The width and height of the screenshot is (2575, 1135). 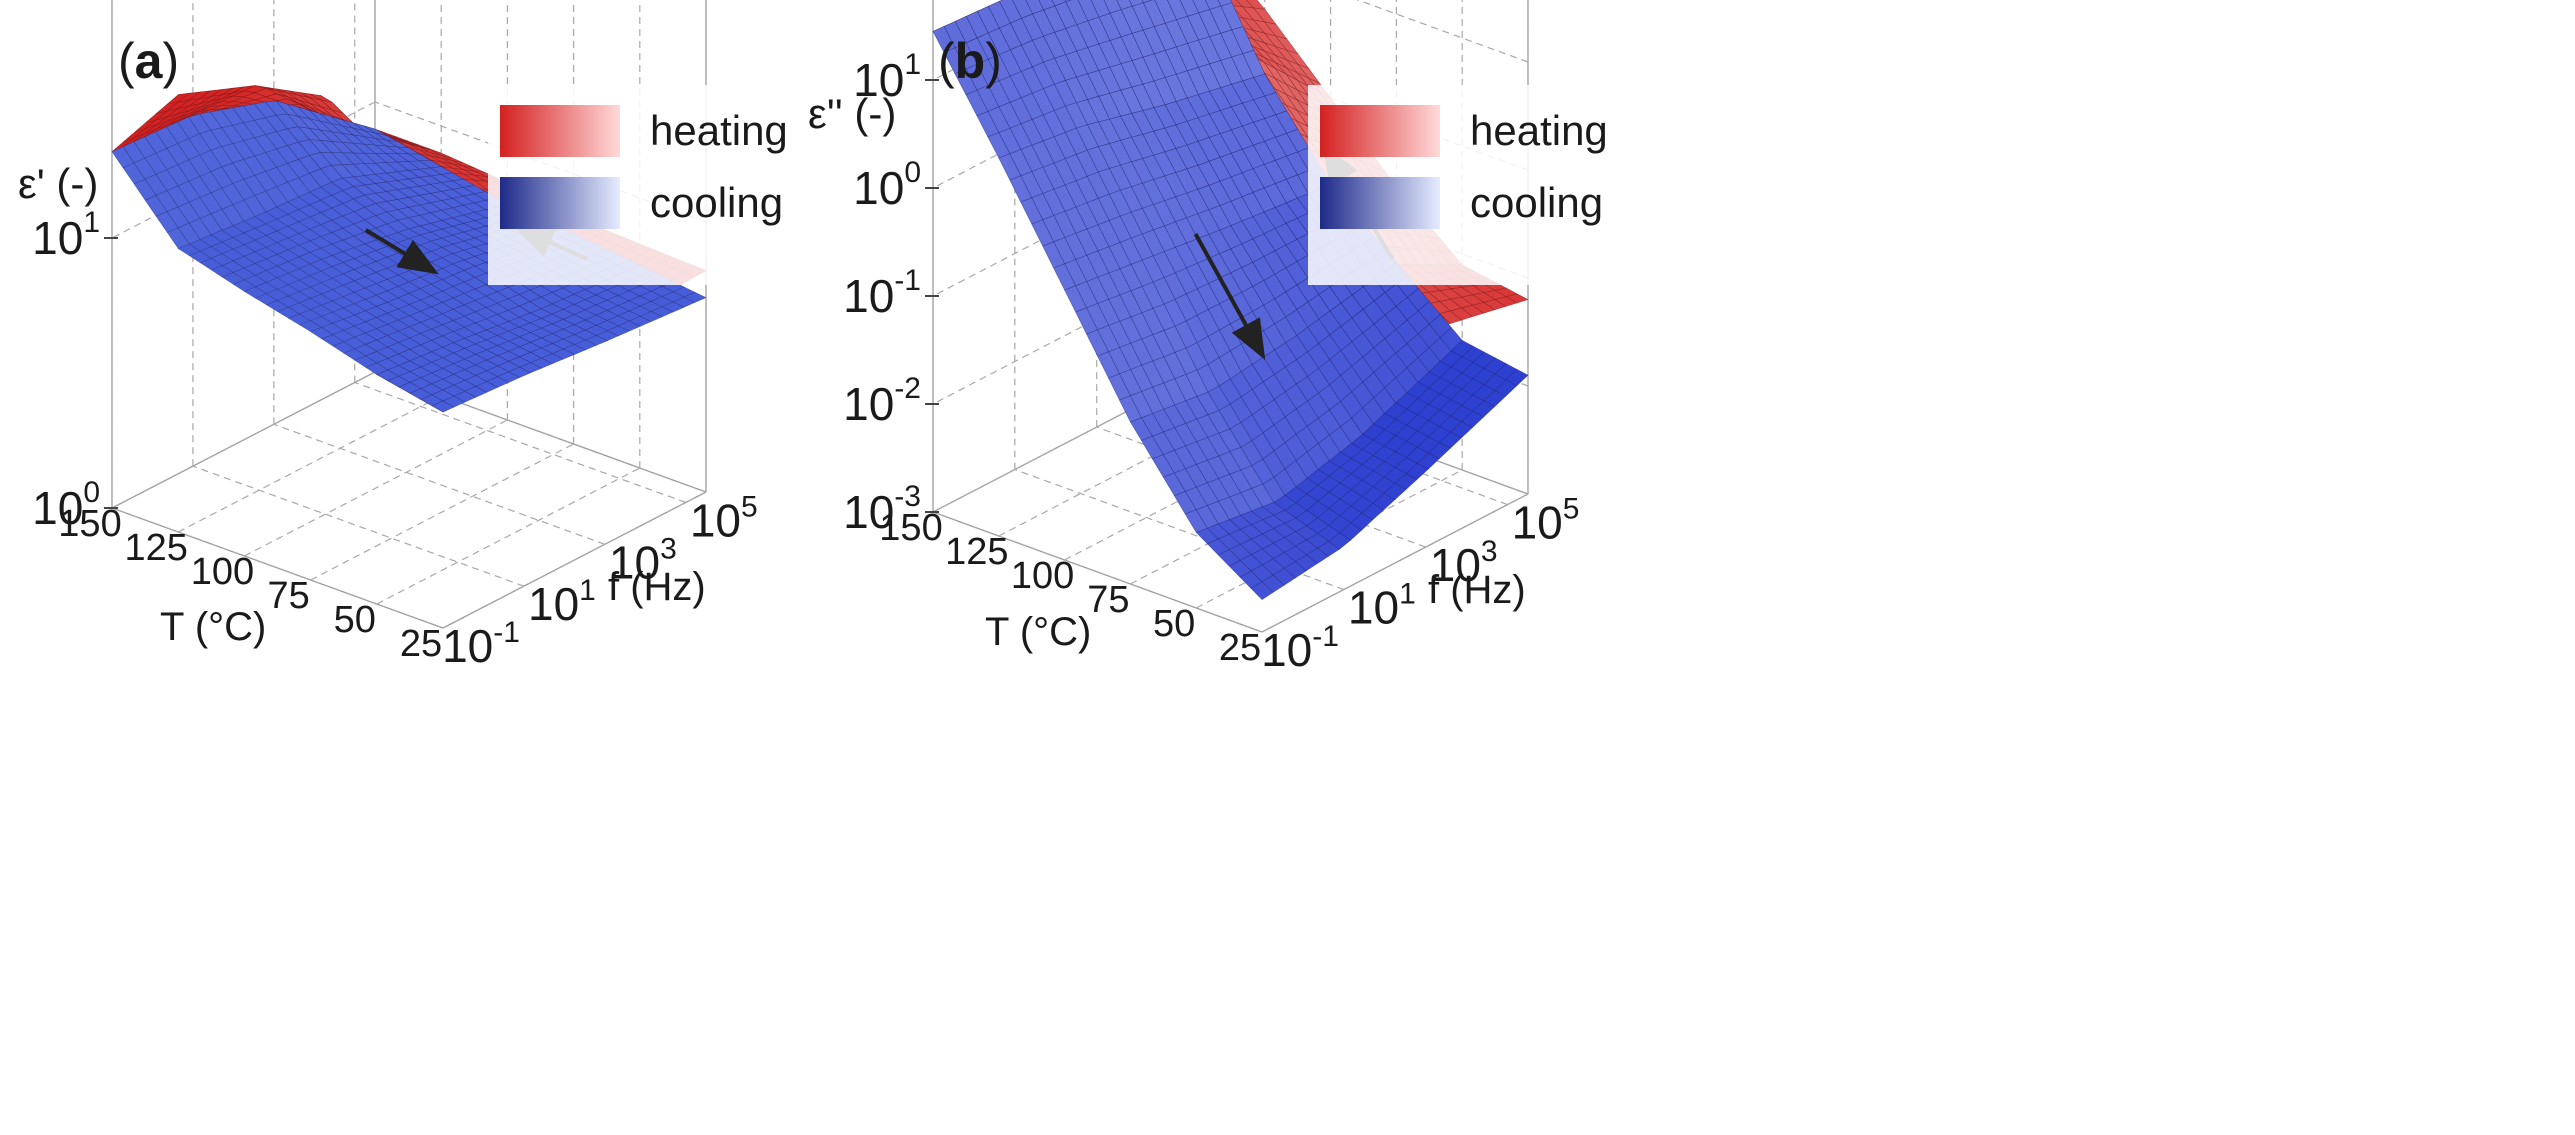 What do you see at coordinates (852, 113) in the screenshot?
I see `z-axis-label: ε'' (-)` at bounding box center [852, 113].